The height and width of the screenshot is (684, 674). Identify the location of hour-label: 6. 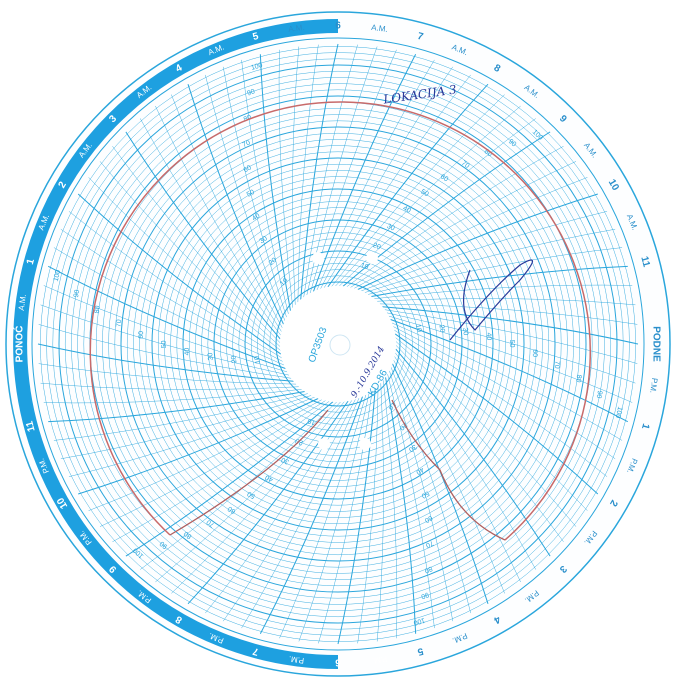
(338, 661).